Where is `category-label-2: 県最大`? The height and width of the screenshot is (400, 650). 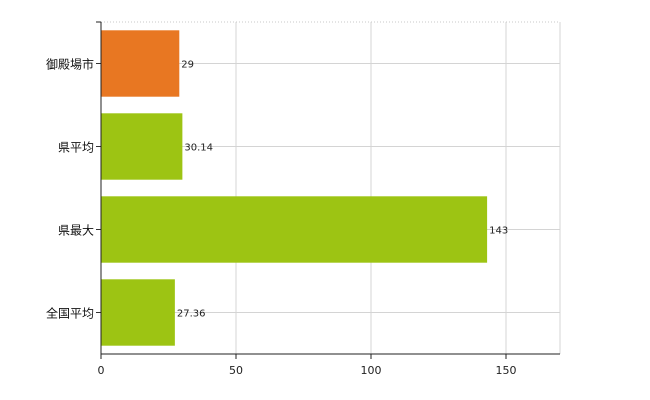 category-label-2: 県最大 is located at coordinates (76, 231).